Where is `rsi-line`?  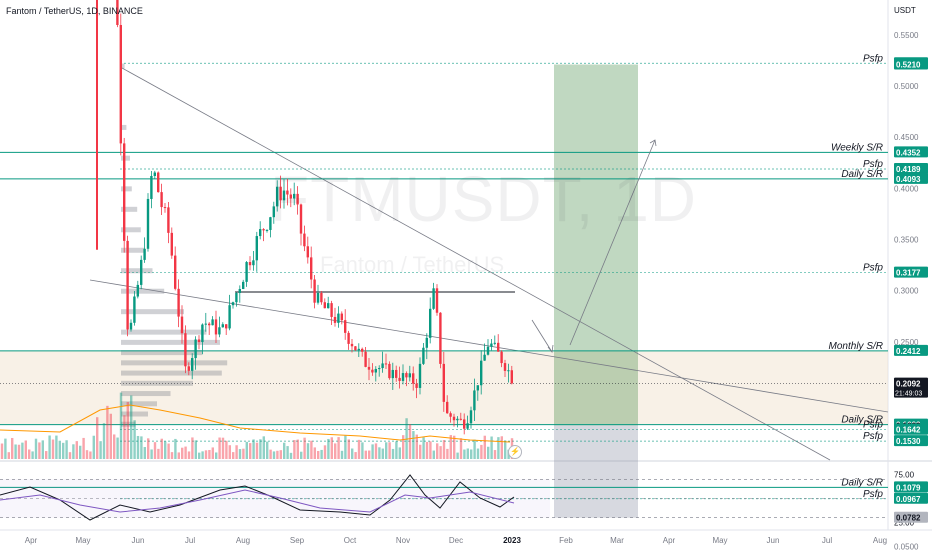 rsi-line is located at coordinates (257, 497).